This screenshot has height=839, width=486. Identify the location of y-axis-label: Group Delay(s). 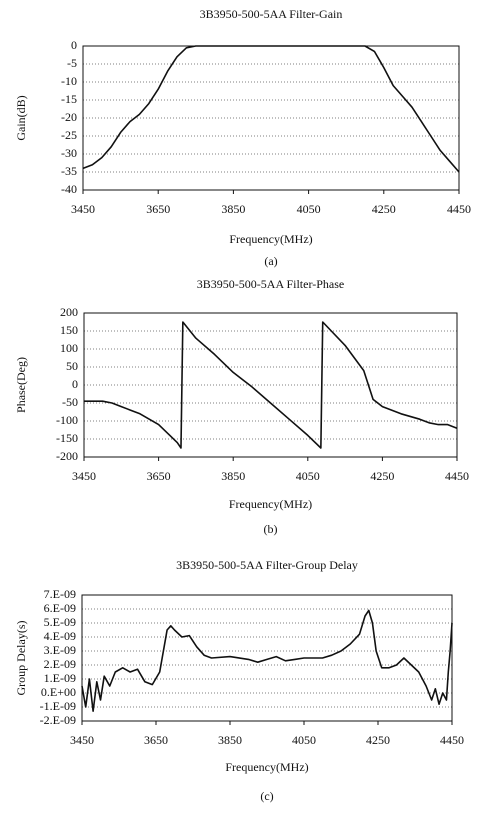
(21, 658).